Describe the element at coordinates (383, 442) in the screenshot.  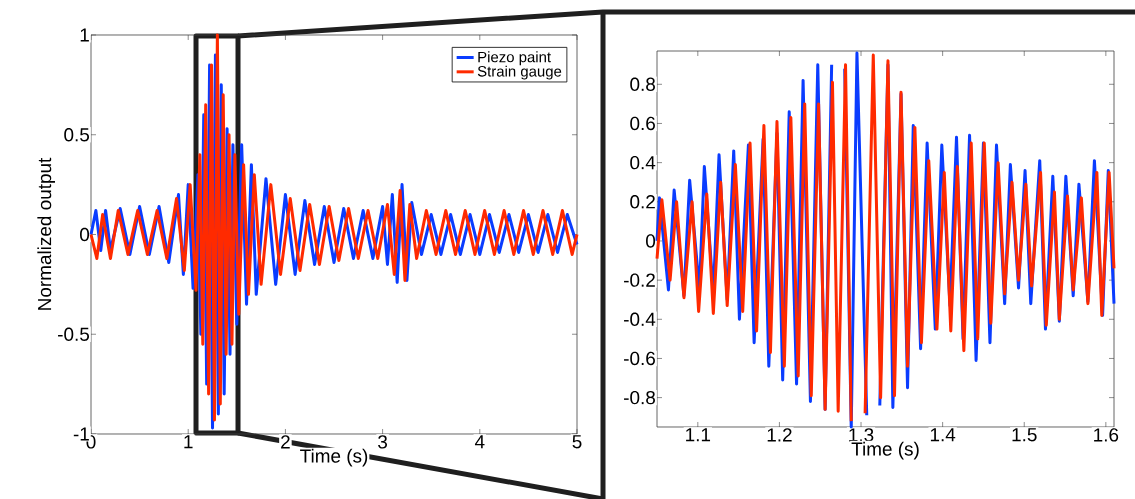
I see `x-tick-label: 3` at that location.